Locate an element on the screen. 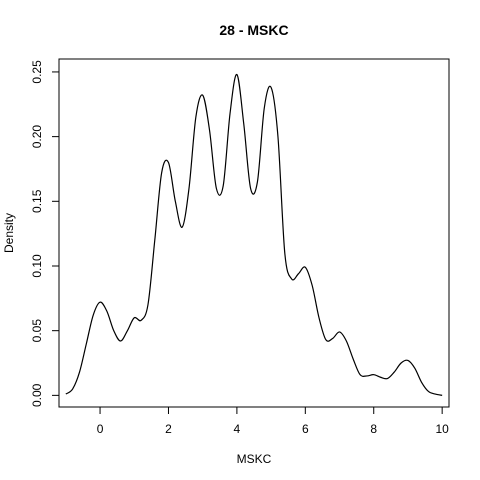  x-tick-label: 4 is located at coordinates (237, 429).